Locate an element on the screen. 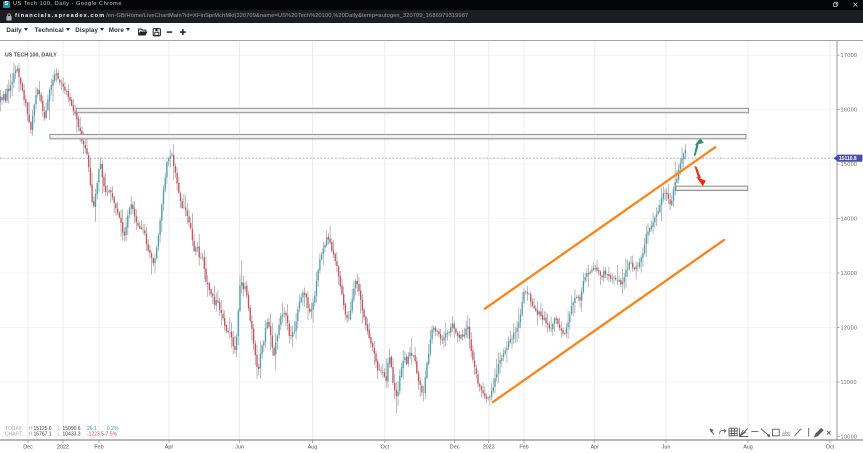 Image resolution: width=863 pixels, height=453 pixels. svg-text: 17000 is located at coordinates (849, 56).